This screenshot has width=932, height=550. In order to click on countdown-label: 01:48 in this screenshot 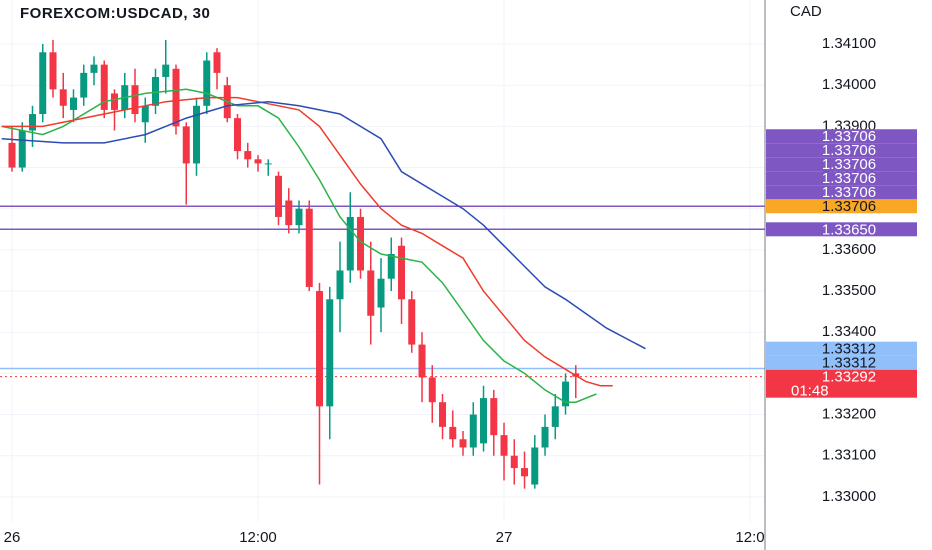, I will do `click(810, 391)`.